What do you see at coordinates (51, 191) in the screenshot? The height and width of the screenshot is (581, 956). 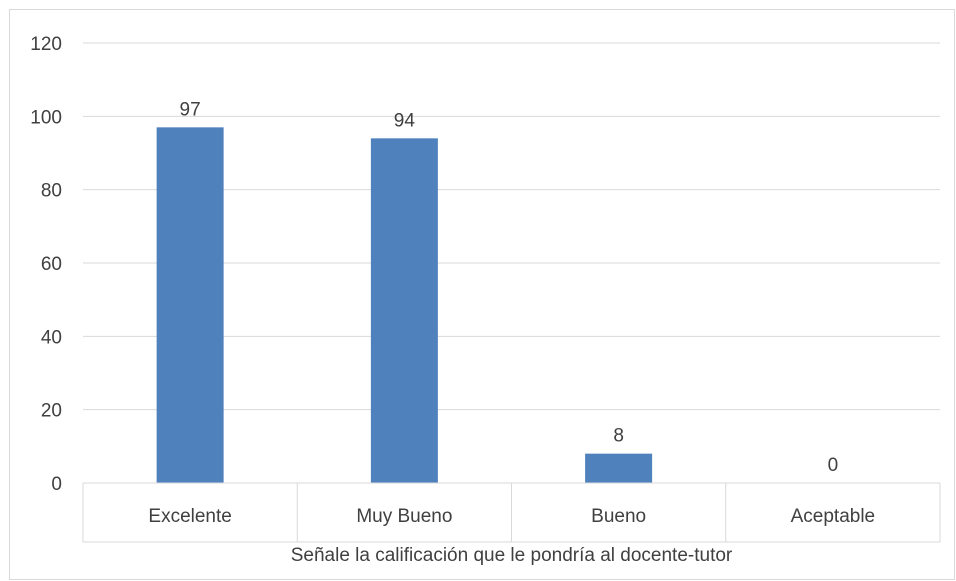 I see `y-tick-label: 80` at bounding box center [51, 191].